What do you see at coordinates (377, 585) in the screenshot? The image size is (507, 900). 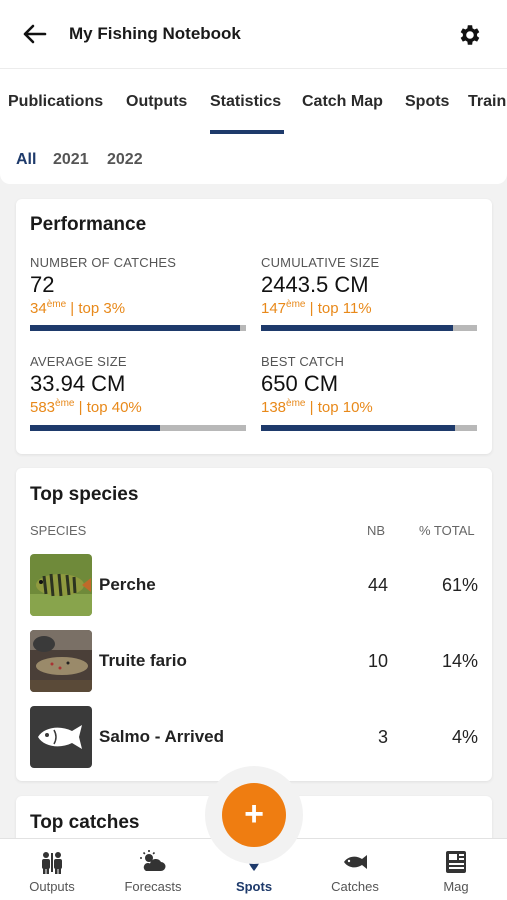 I see `species-count: 44` at bounding box center [377, 585].